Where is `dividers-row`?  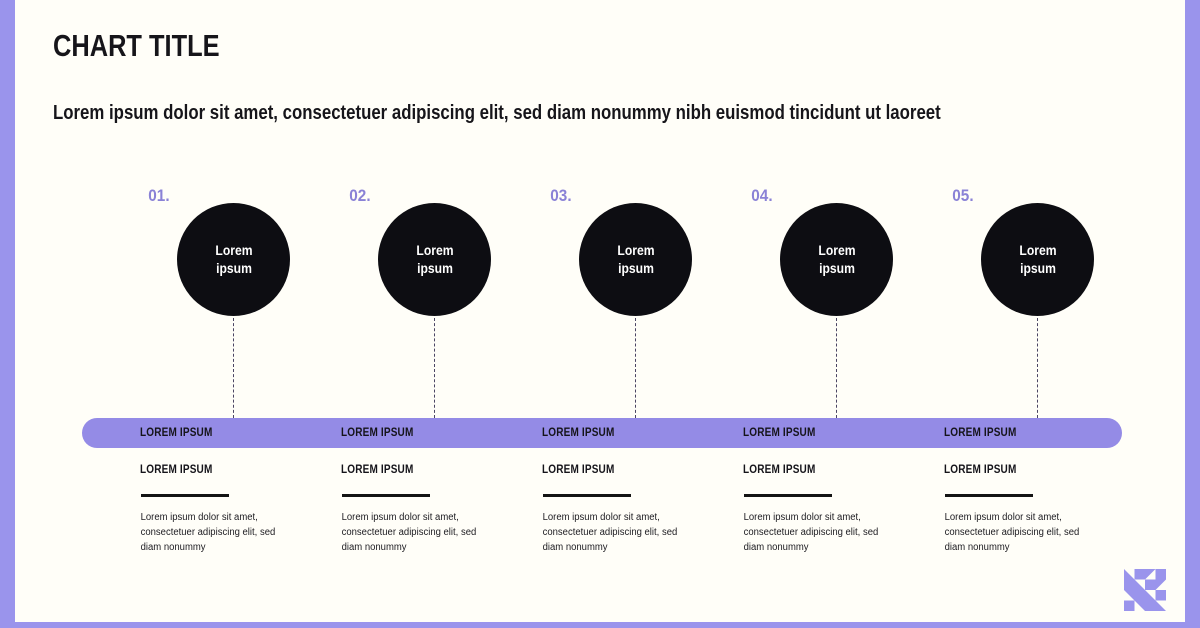
dividers-row is located at coordinates (635, 495).